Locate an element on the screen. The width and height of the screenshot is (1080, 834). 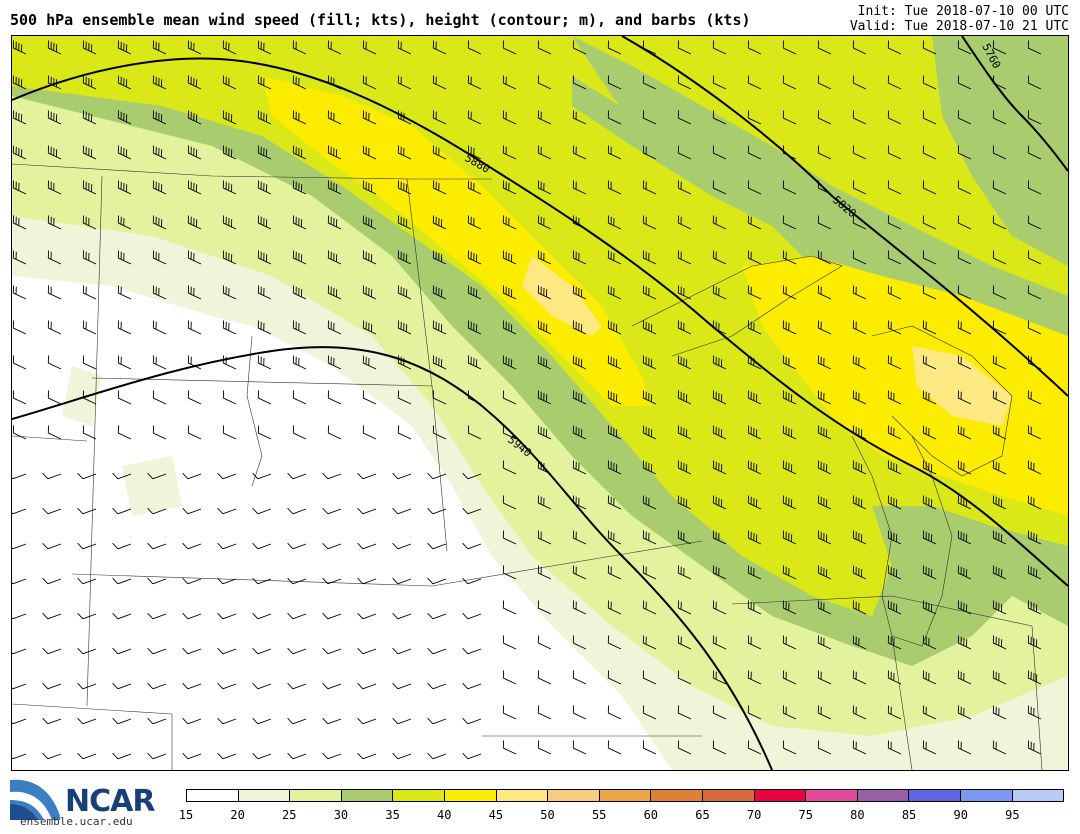
init-time: Init: Tue 2018-07-10 00 UTC is located at coordinates (963, 11).